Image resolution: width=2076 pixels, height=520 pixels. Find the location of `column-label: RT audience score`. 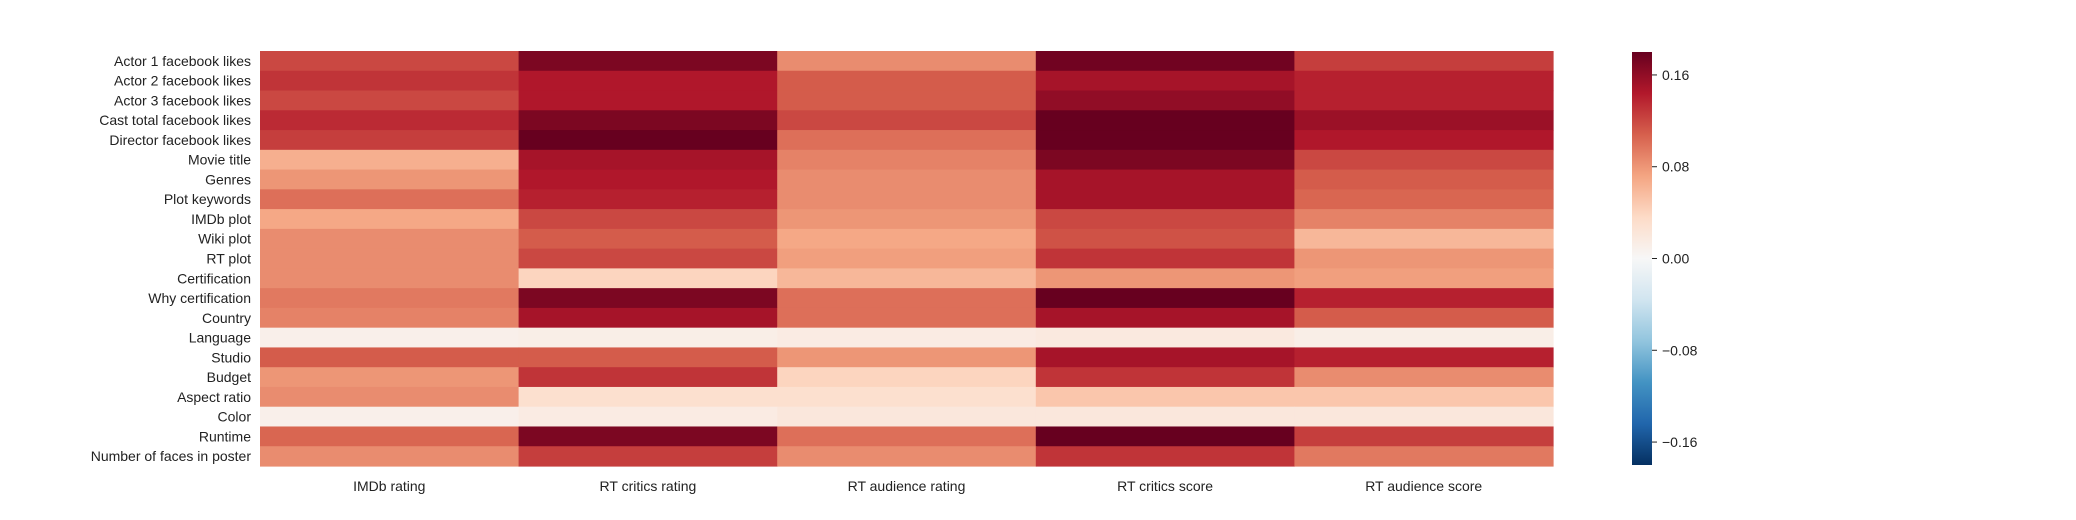

column-label: RT audience score is located at coordinates (1423, 486).